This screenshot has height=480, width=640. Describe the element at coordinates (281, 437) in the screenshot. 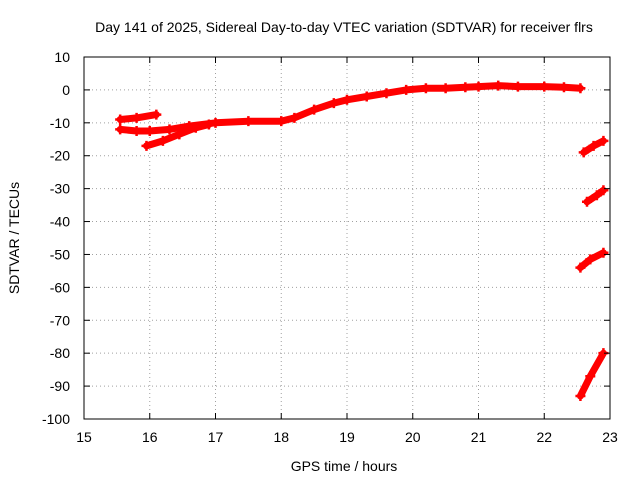

I see `x-tick-label: 18` at that location.